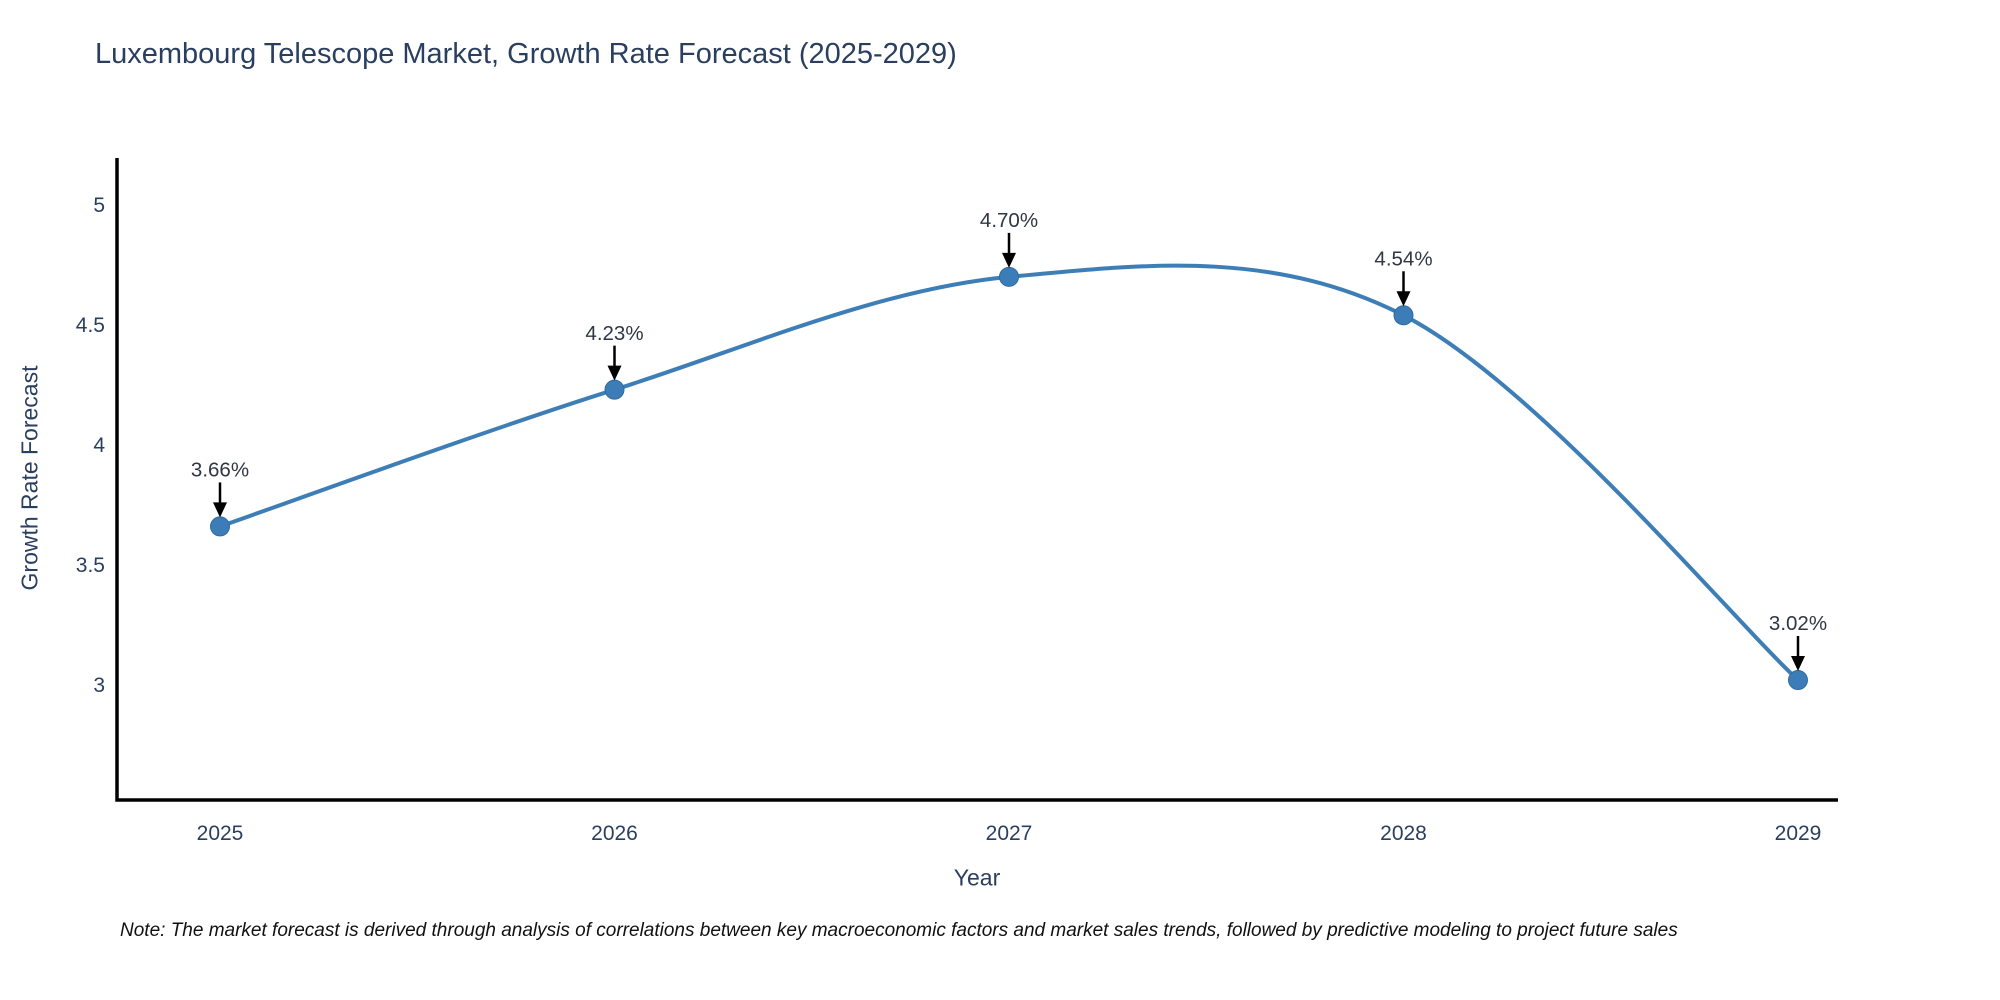 This screenshot has height=1000, width=2000. What do you see at coordinates (220, 470) in the screenshot?
I see `point-value-label: 3.66%` at bounding box center [220, 470].